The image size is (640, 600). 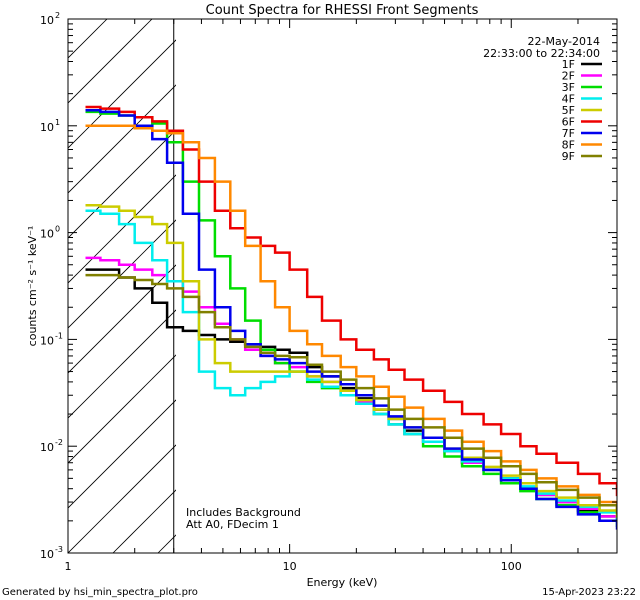 What do you see at coordinates (59, 549) in the screenshot?
I see `y-tick-exponent: -3` at bounding box center [59, 549].